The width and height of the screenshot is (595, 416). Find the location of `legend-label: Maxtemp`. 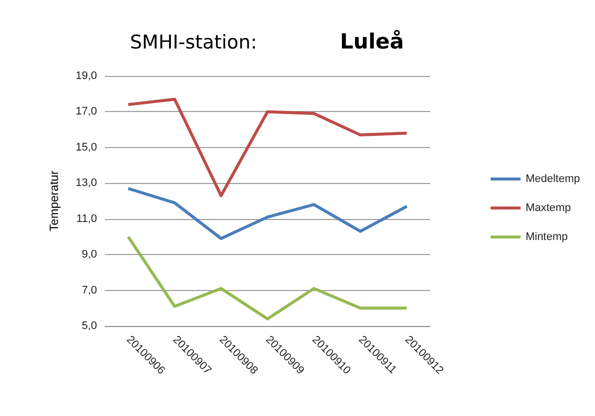

legend-label: Maxtemp is located at coordinates (548, 208).